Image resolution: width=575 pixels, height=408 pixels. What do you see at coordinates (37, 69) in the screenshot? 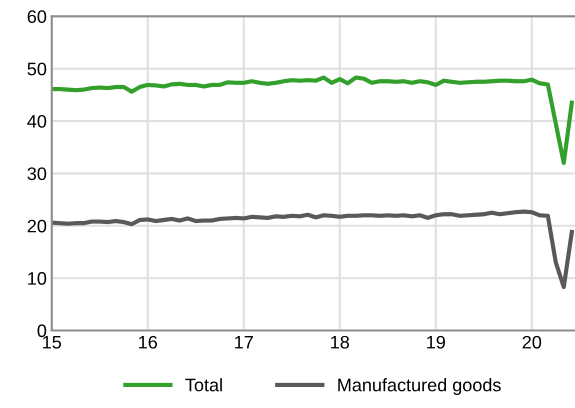
I see `y-tick-label: 50` at bounding box center [37, 69].